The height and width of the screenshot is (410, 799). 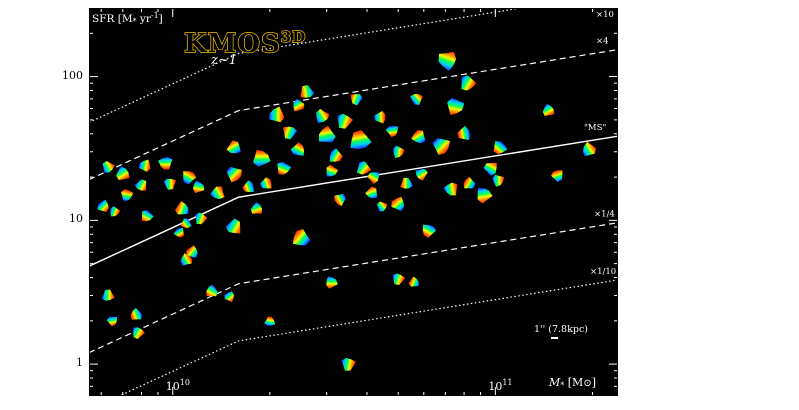 What do you see at coordinates (500, 385) in the screenshot?
I see `x-tick-label: 1011` at bounding box center [500, 385].